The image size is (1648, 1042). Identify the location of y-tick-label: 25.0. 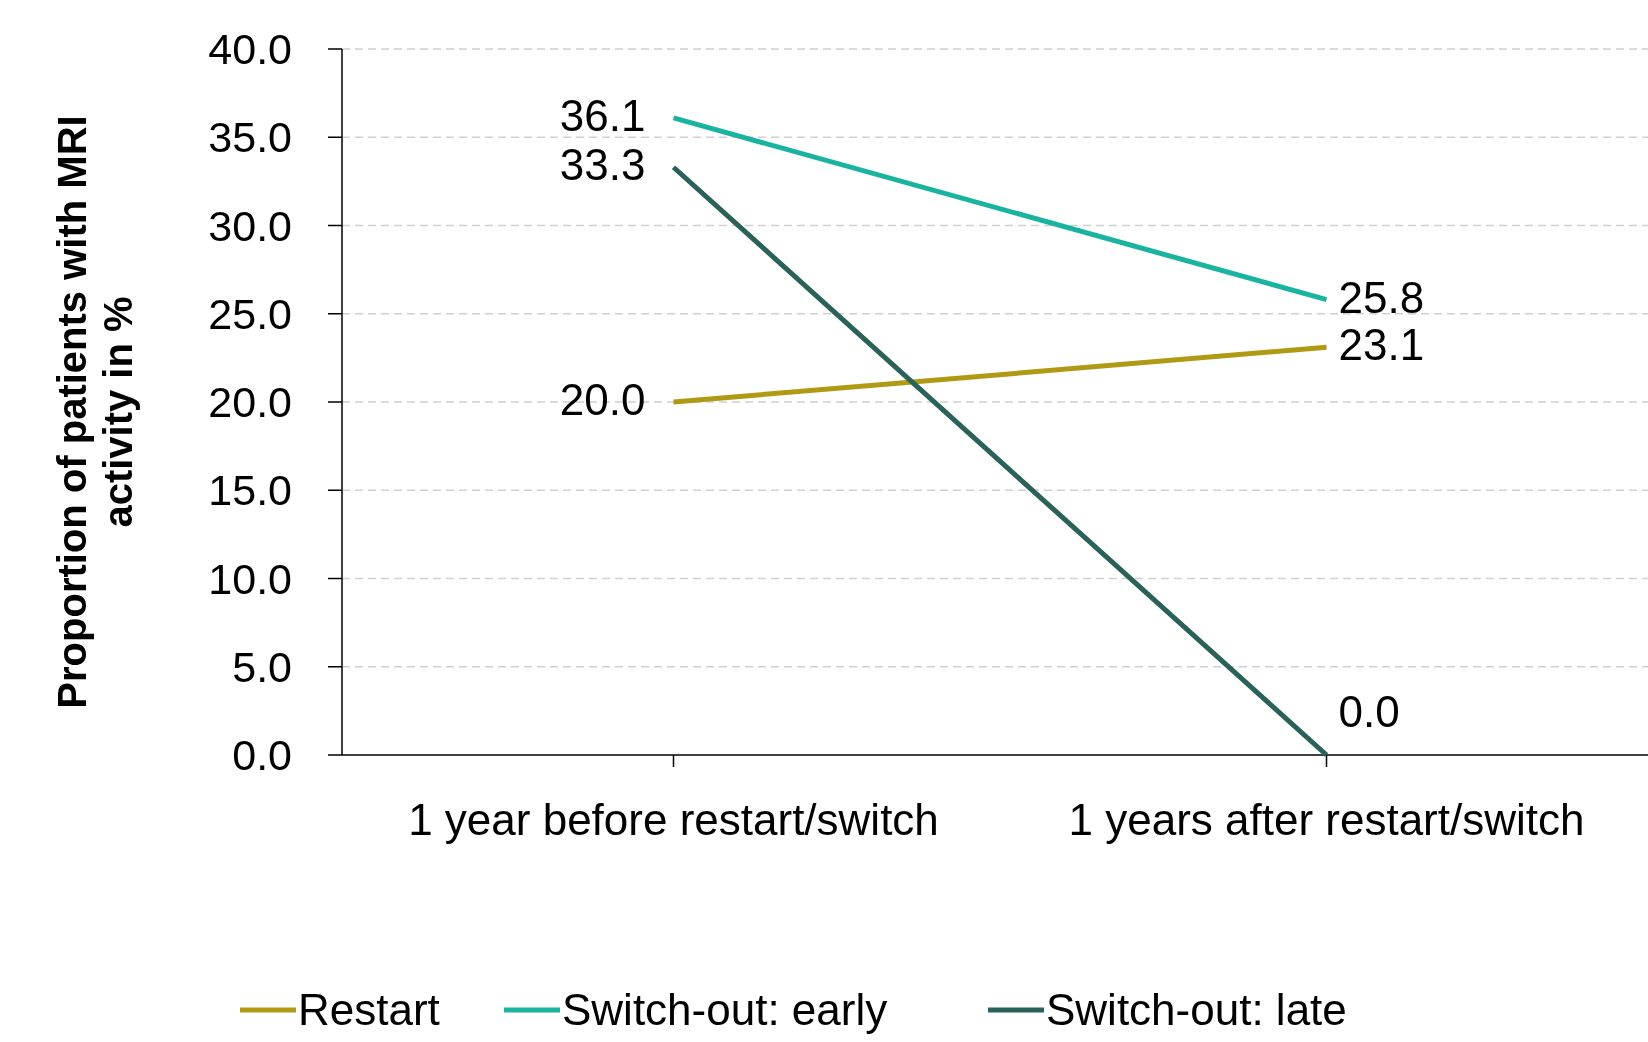
(250, 313).